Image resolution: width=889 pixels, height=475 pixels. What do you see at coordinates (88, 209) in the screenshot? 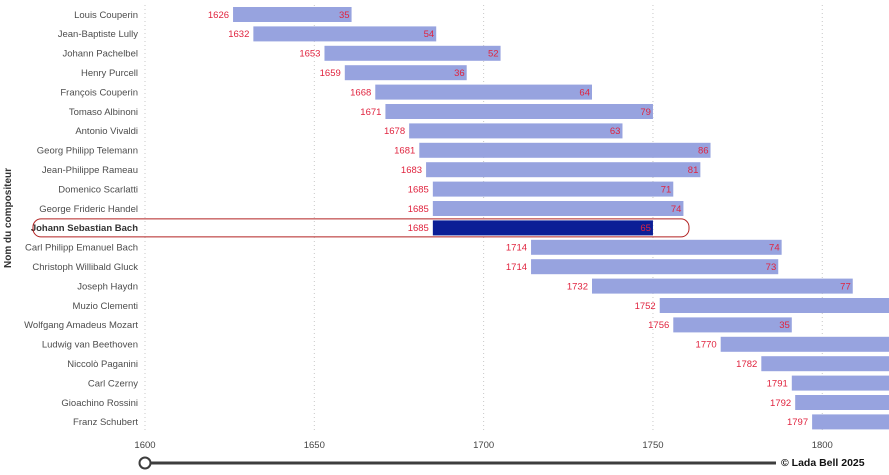
I see `category-label: George Frideric Handel` at bounding box center [88, 209].